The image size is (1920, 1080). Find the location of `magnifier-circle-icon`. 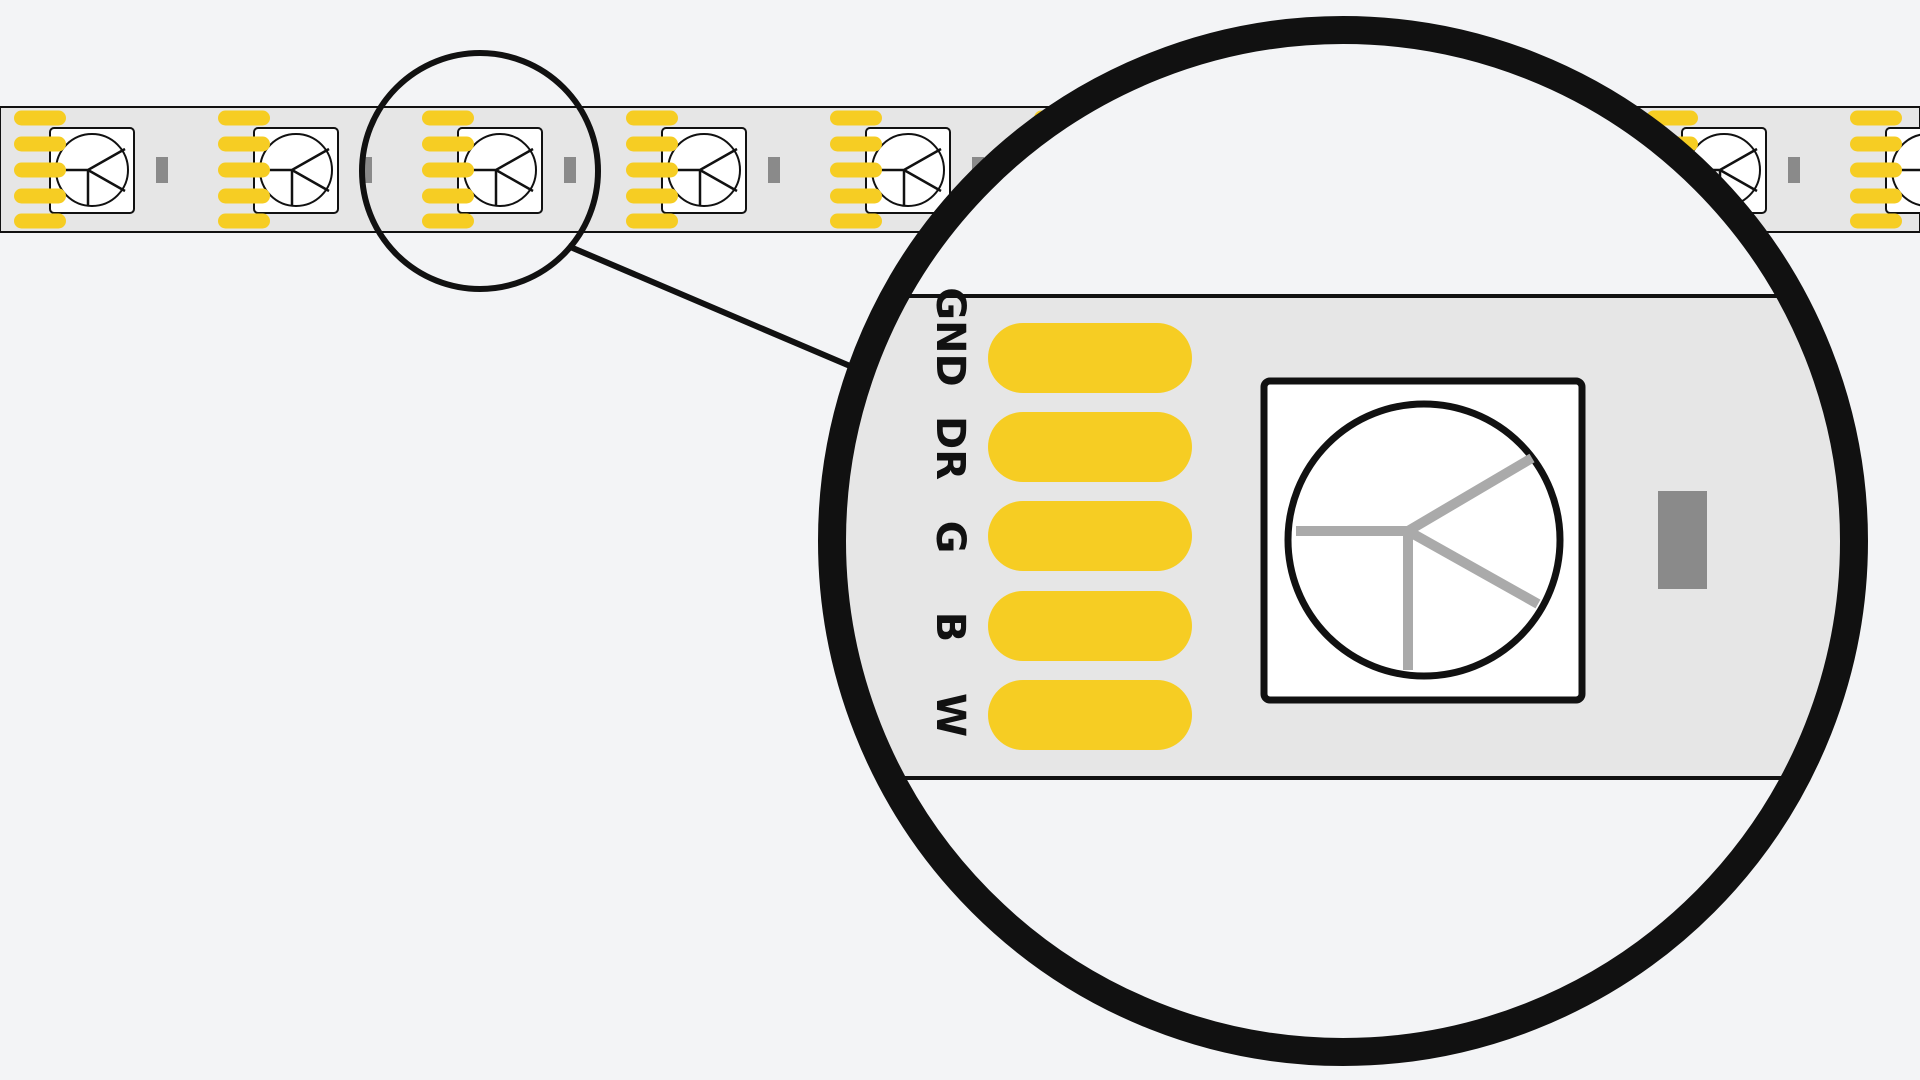

magnifier-circle-icon is located at coordinates (480, 171).